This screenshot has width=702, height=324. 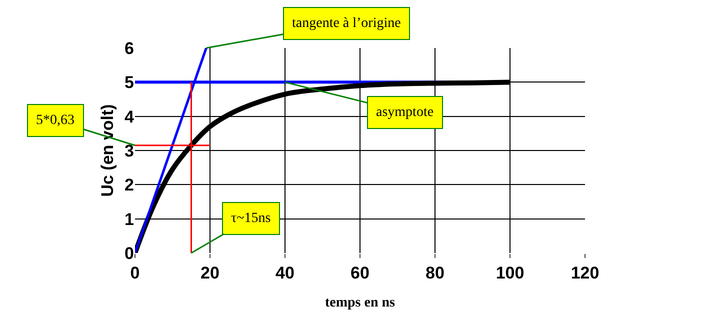 I want to click on annotation: tangente à l’origine, so click(x=346, y=23).